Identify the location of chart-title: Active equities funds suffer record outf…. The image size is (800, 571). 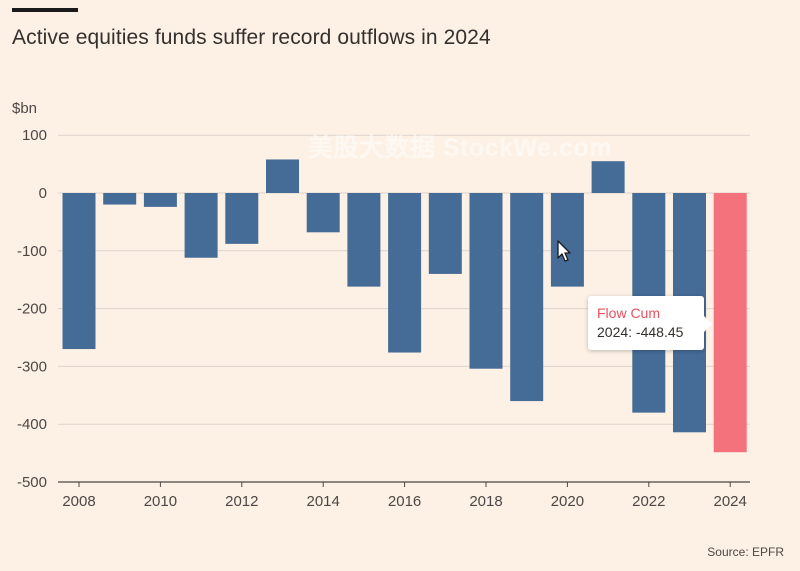
(251, 37).